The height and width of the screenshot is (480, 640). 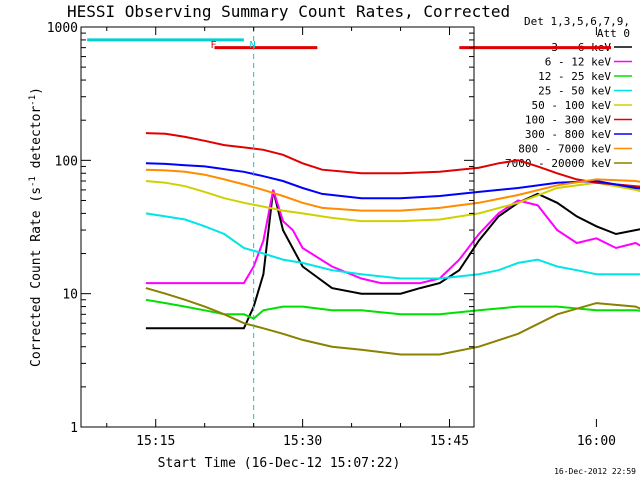 What do you see at coordinates (66, 161) in the screenshot?
I see `y-tick-label-2: 100` at bounding box center [66, 161].